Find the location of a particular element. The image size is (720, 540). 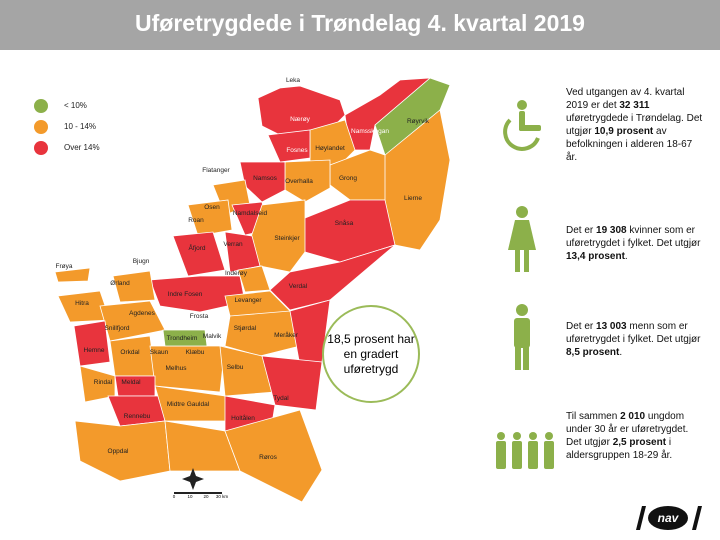

scale-bar: 0 10 20 30 km is located at coordinates (201, 495).